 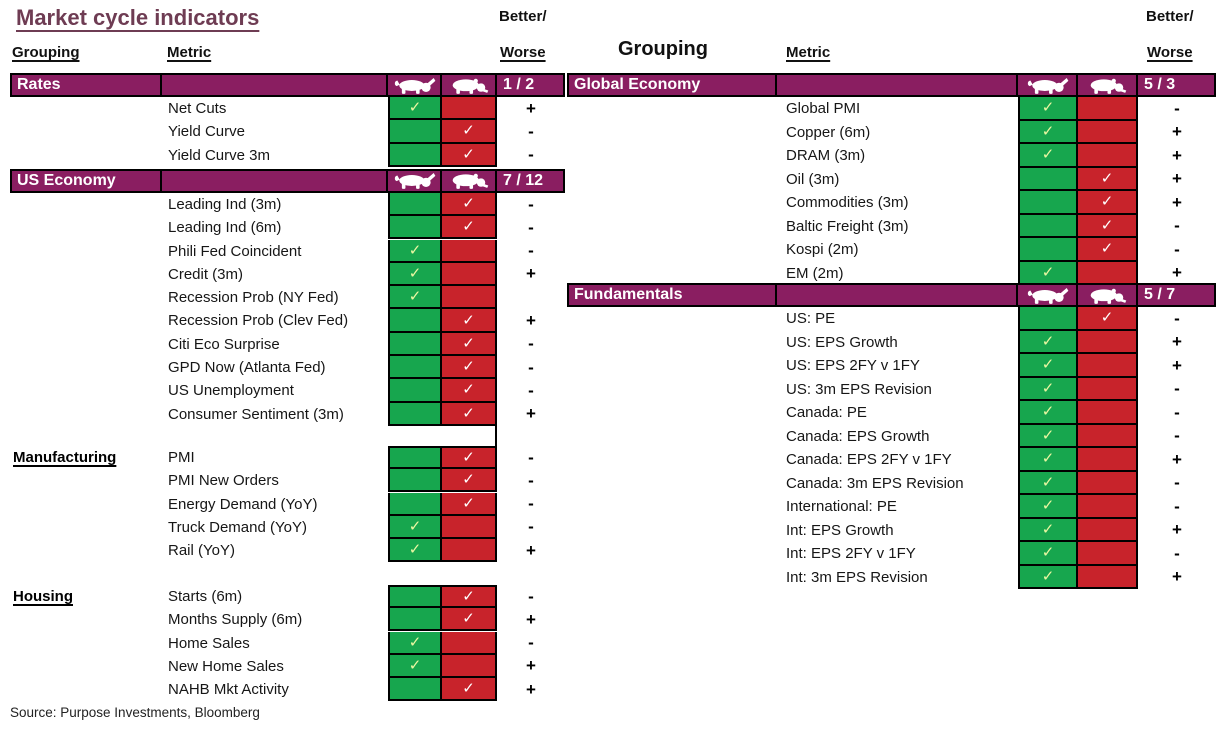 What do you see at coordinates (523, 16) in the screenshot?
I see `column-header-better-left: Better/` at bounding box center [523, 16].